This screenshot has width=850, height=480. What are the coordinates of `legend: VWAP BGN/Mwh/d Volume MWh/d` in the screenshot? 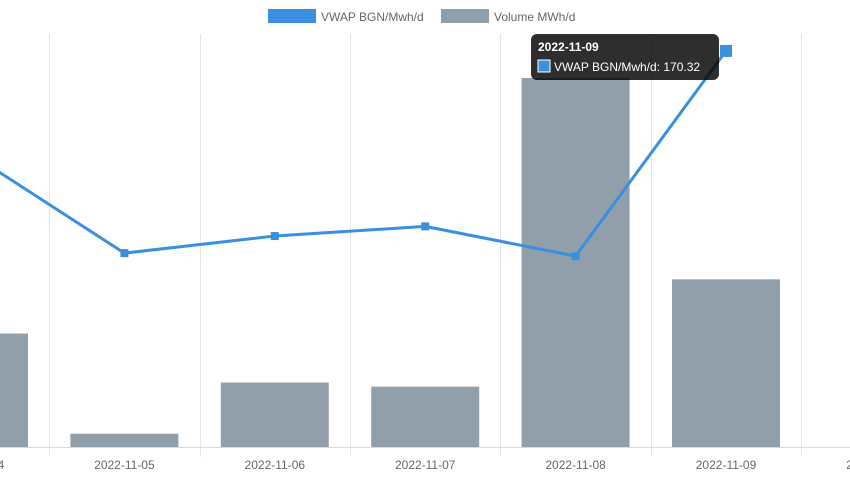 It's located at (421, 16).